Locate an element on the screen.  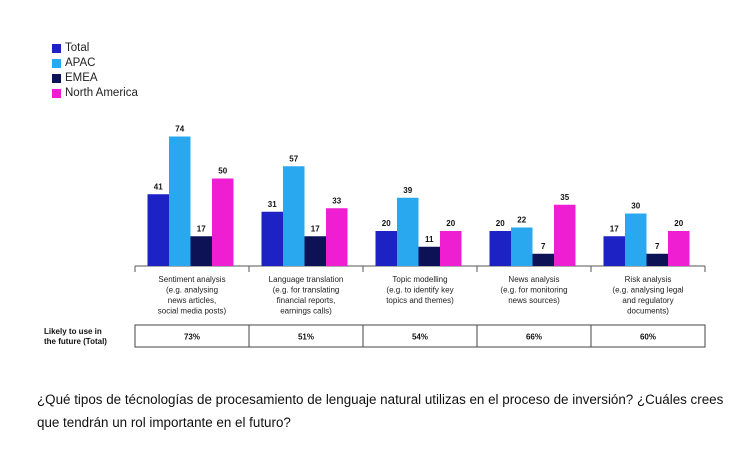
chart-legend: Total APAC EMEA North America is located at coordinates (95, 71).